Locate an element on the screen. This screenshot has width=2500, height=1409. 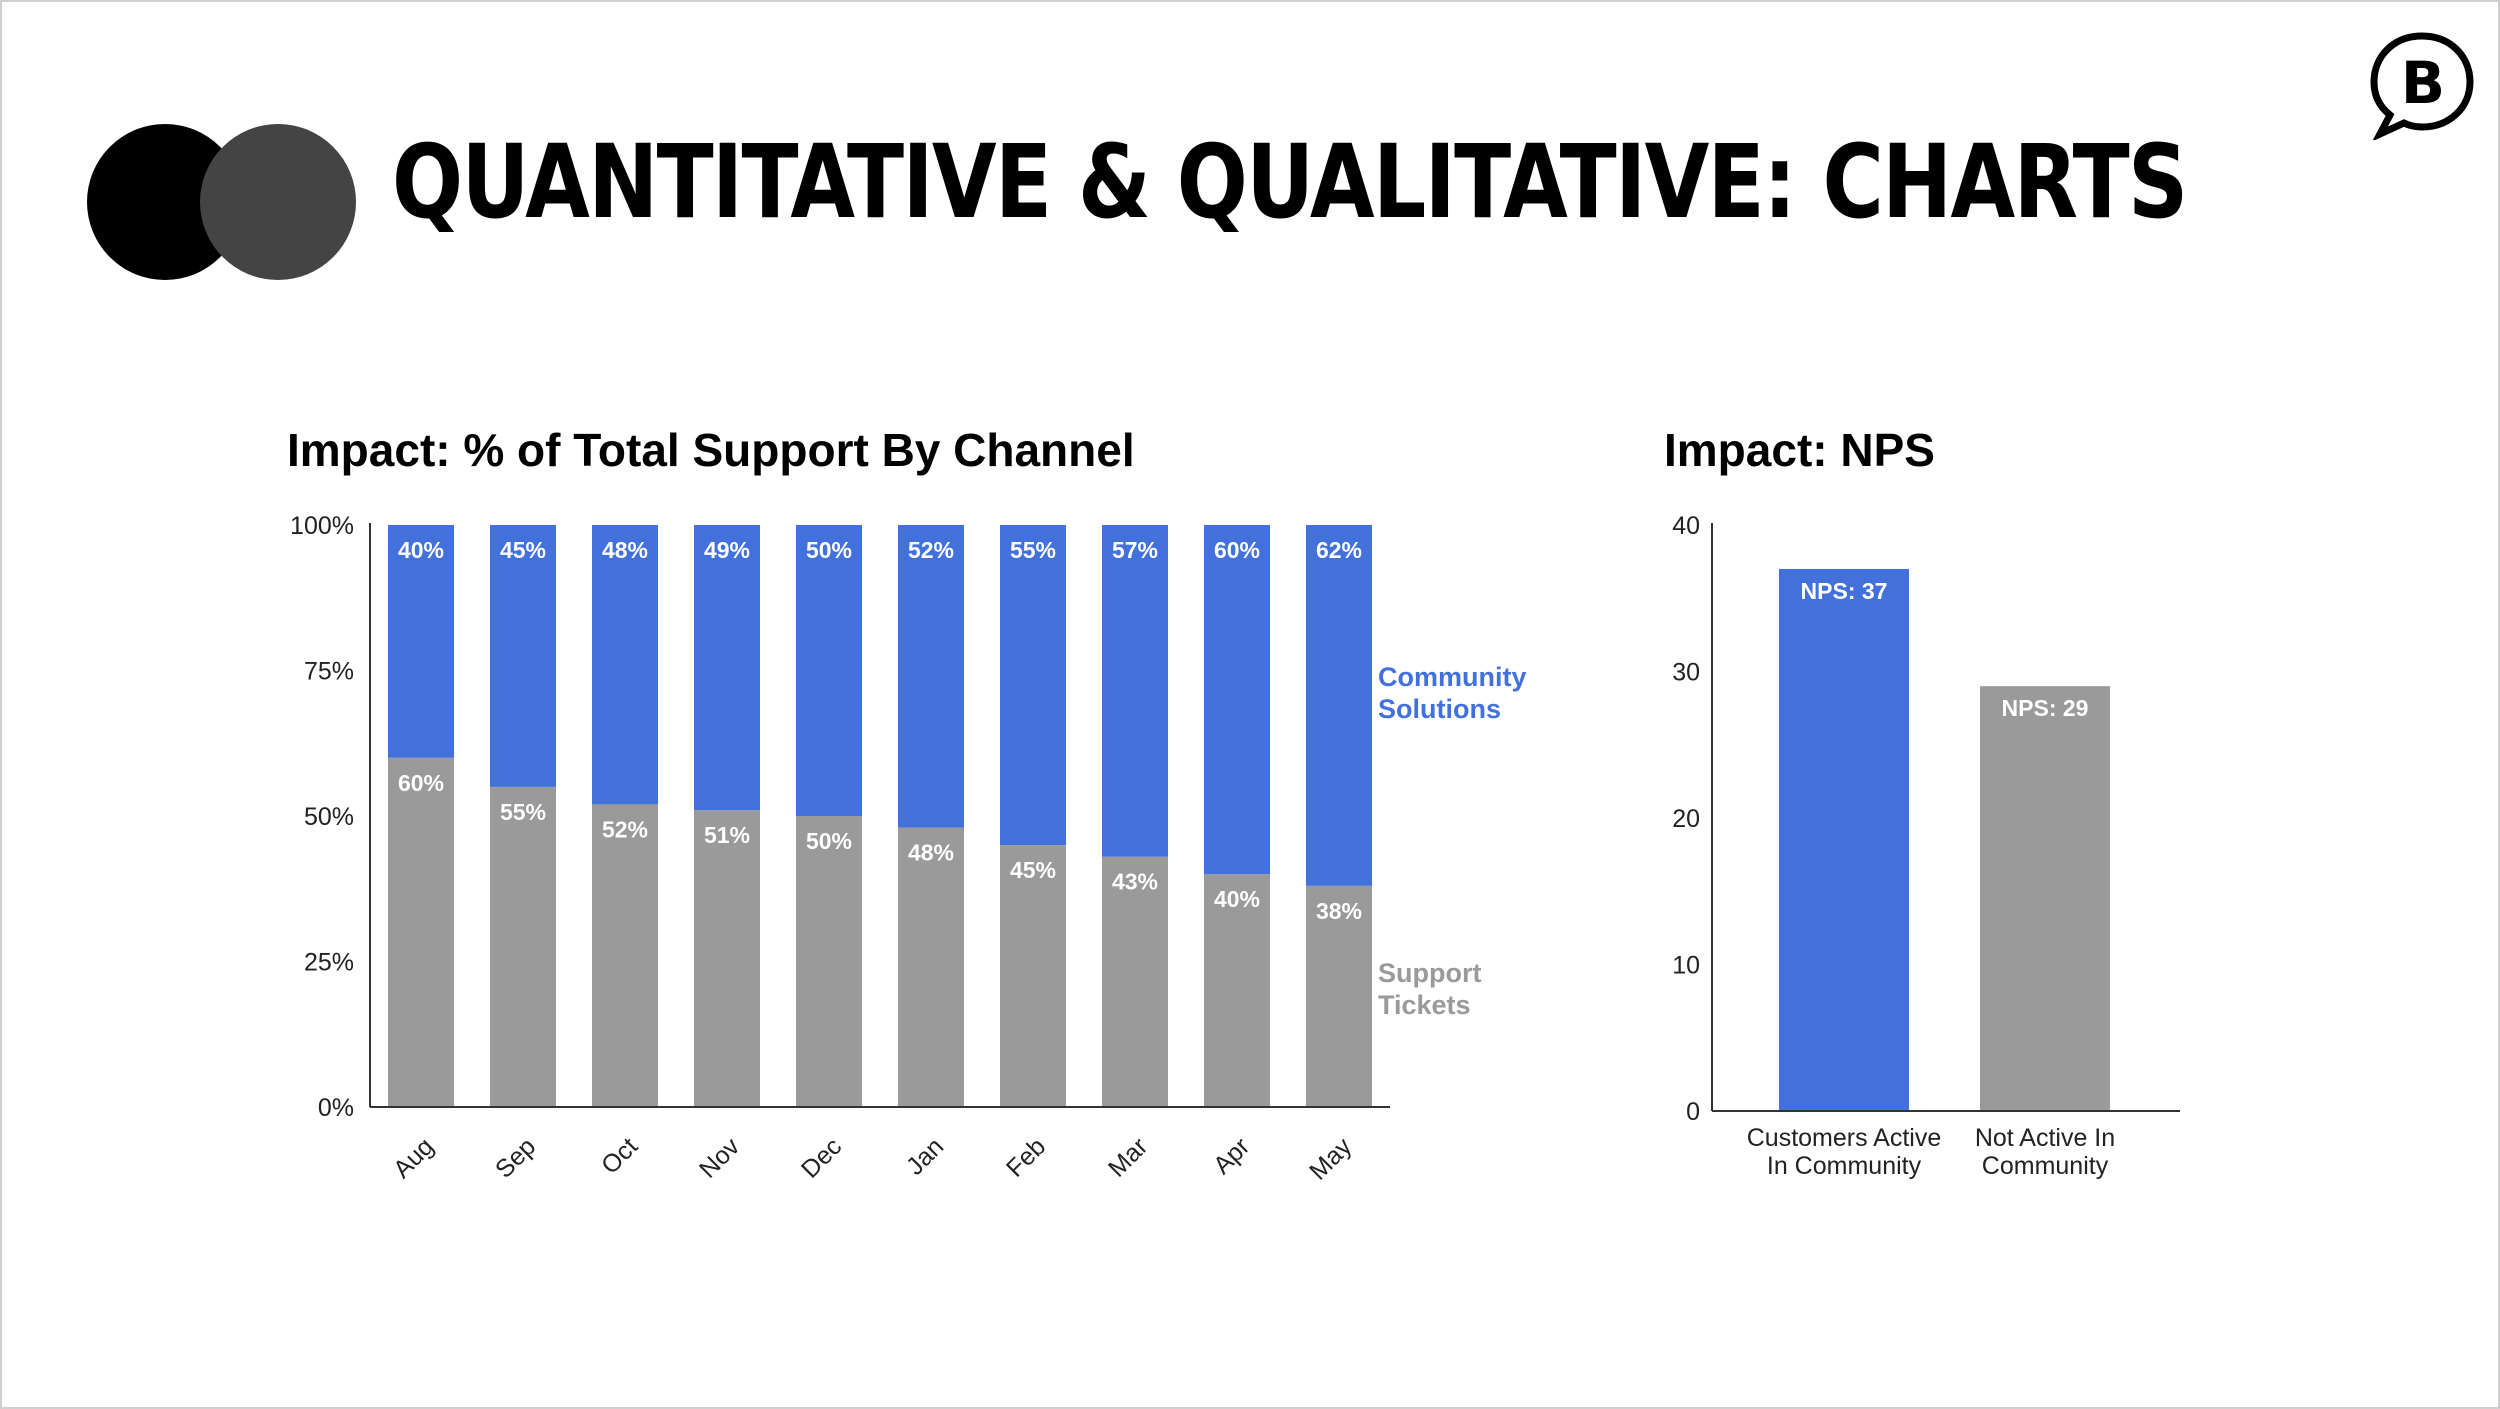
y-tick-label: 75% is located at coordinates (329, 672).